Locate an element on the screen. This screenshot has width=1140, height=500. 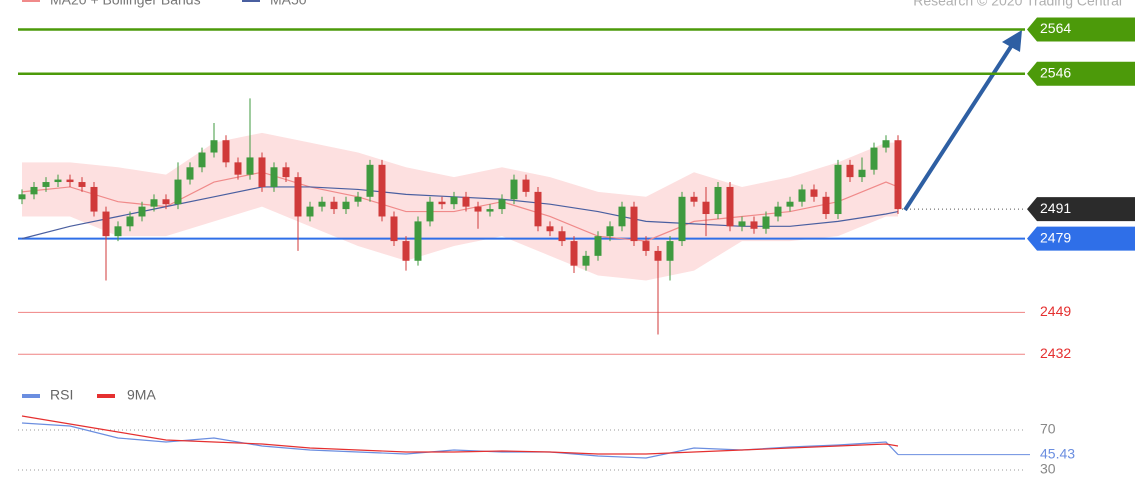
moving-average is located at coordinates (460, 213).